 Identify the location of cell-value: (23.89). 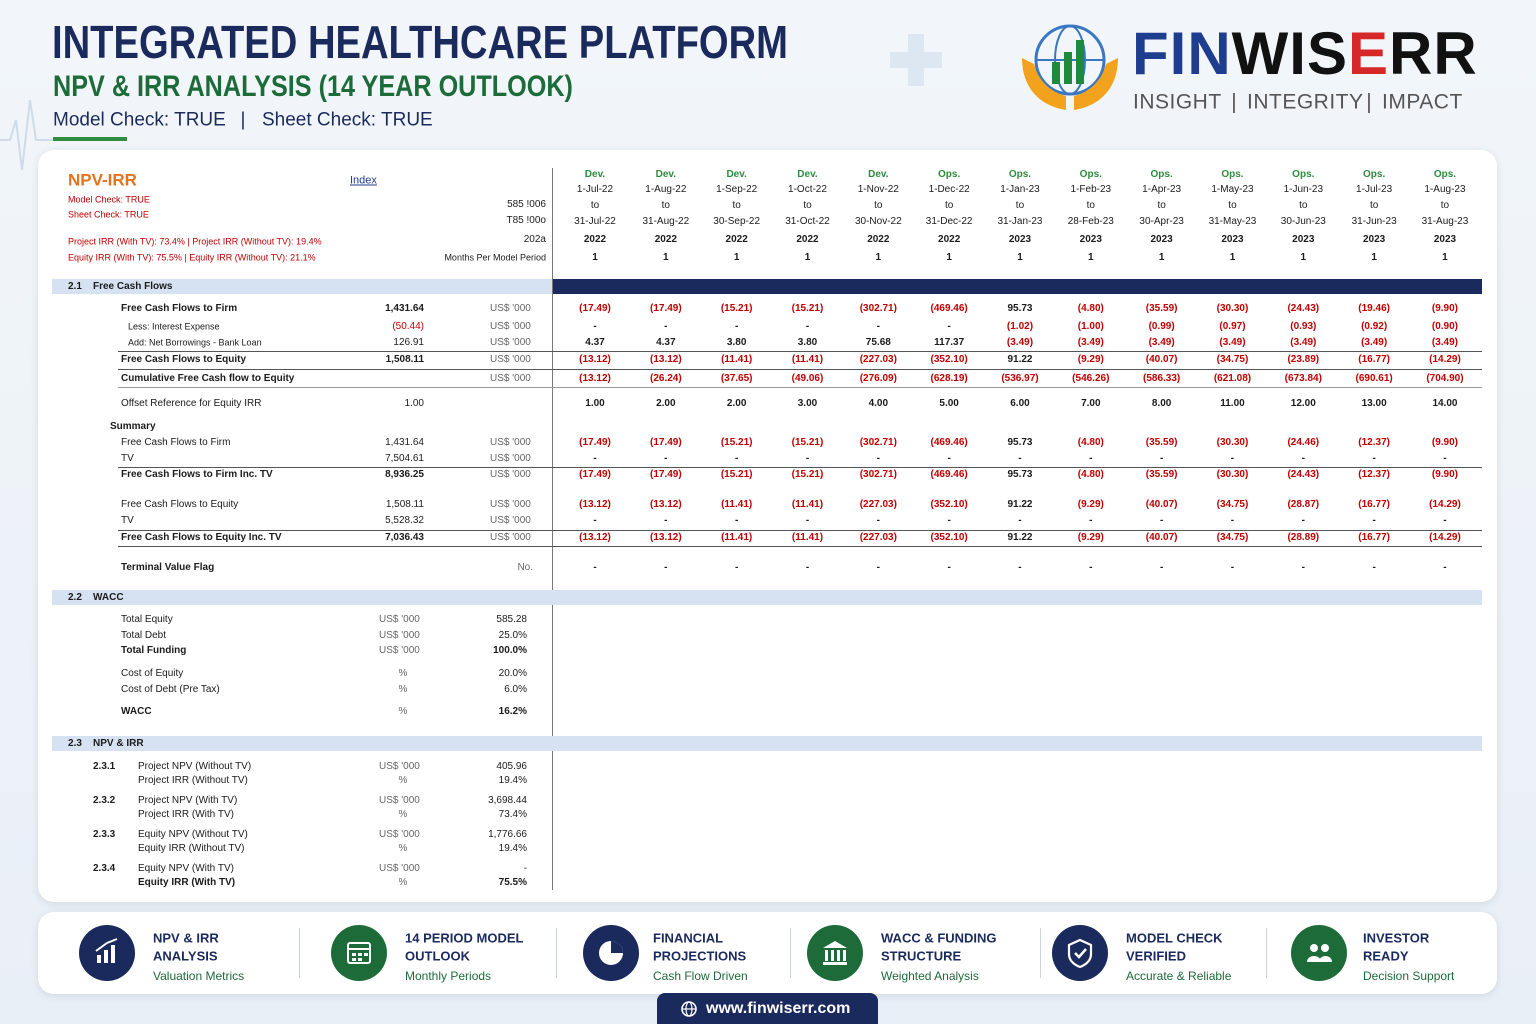
(1303, 359).